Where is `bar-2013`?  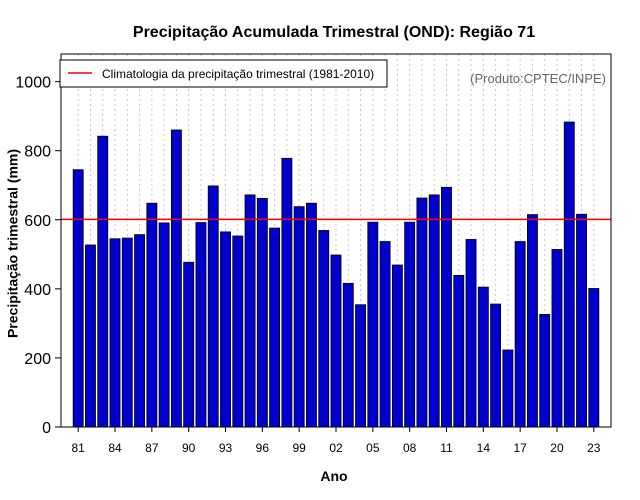 bar-2013 is located at coordinates (471, 333).